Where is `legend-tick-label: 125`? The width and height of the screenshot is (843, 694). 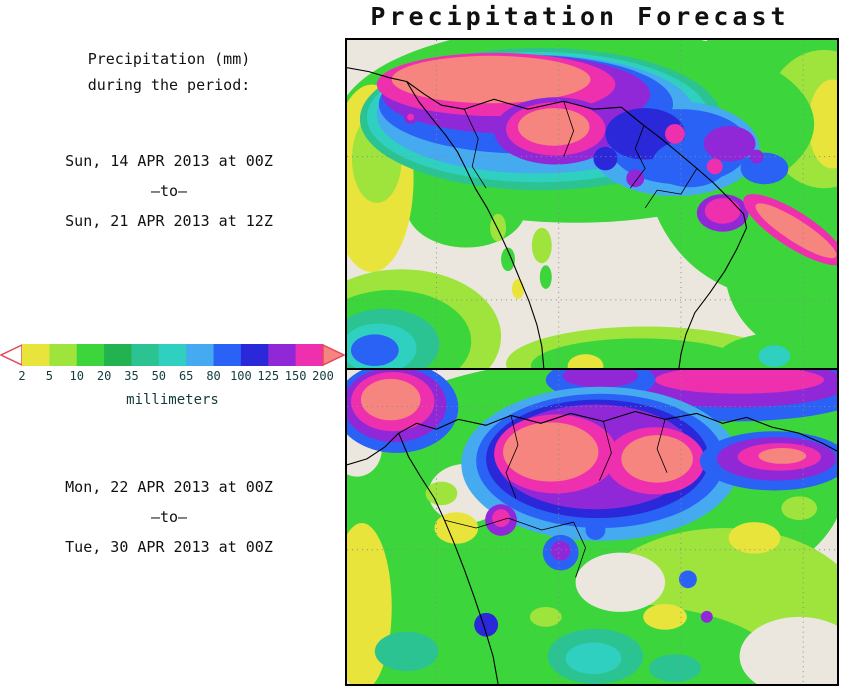 legend-tick-label: 125 is located at coordinates (268, 376).